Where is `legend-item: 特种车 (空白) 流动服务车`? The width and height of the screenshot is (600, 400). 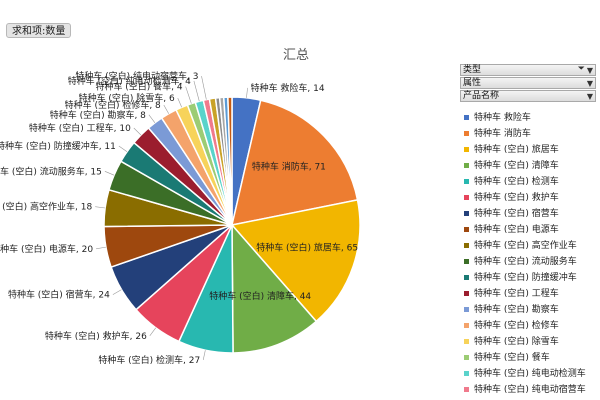
legend-item: 特种车 (空白) 流动服务车 is located at coordinates (531, 262).